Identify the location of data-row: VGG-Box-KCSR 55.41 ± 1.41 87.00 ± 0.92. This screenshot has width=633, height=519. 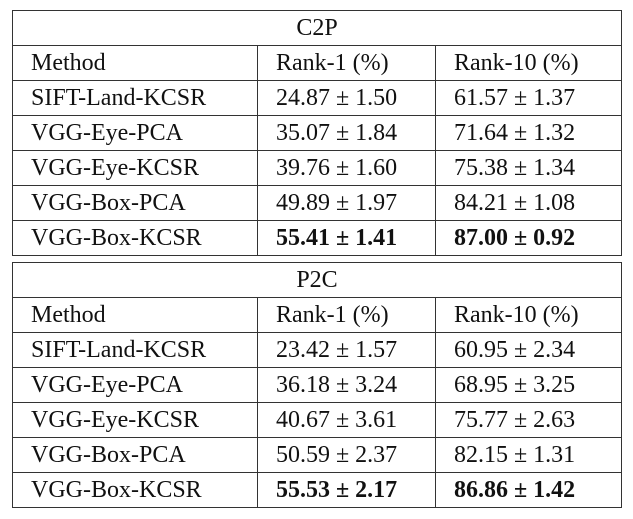
(317, 238).